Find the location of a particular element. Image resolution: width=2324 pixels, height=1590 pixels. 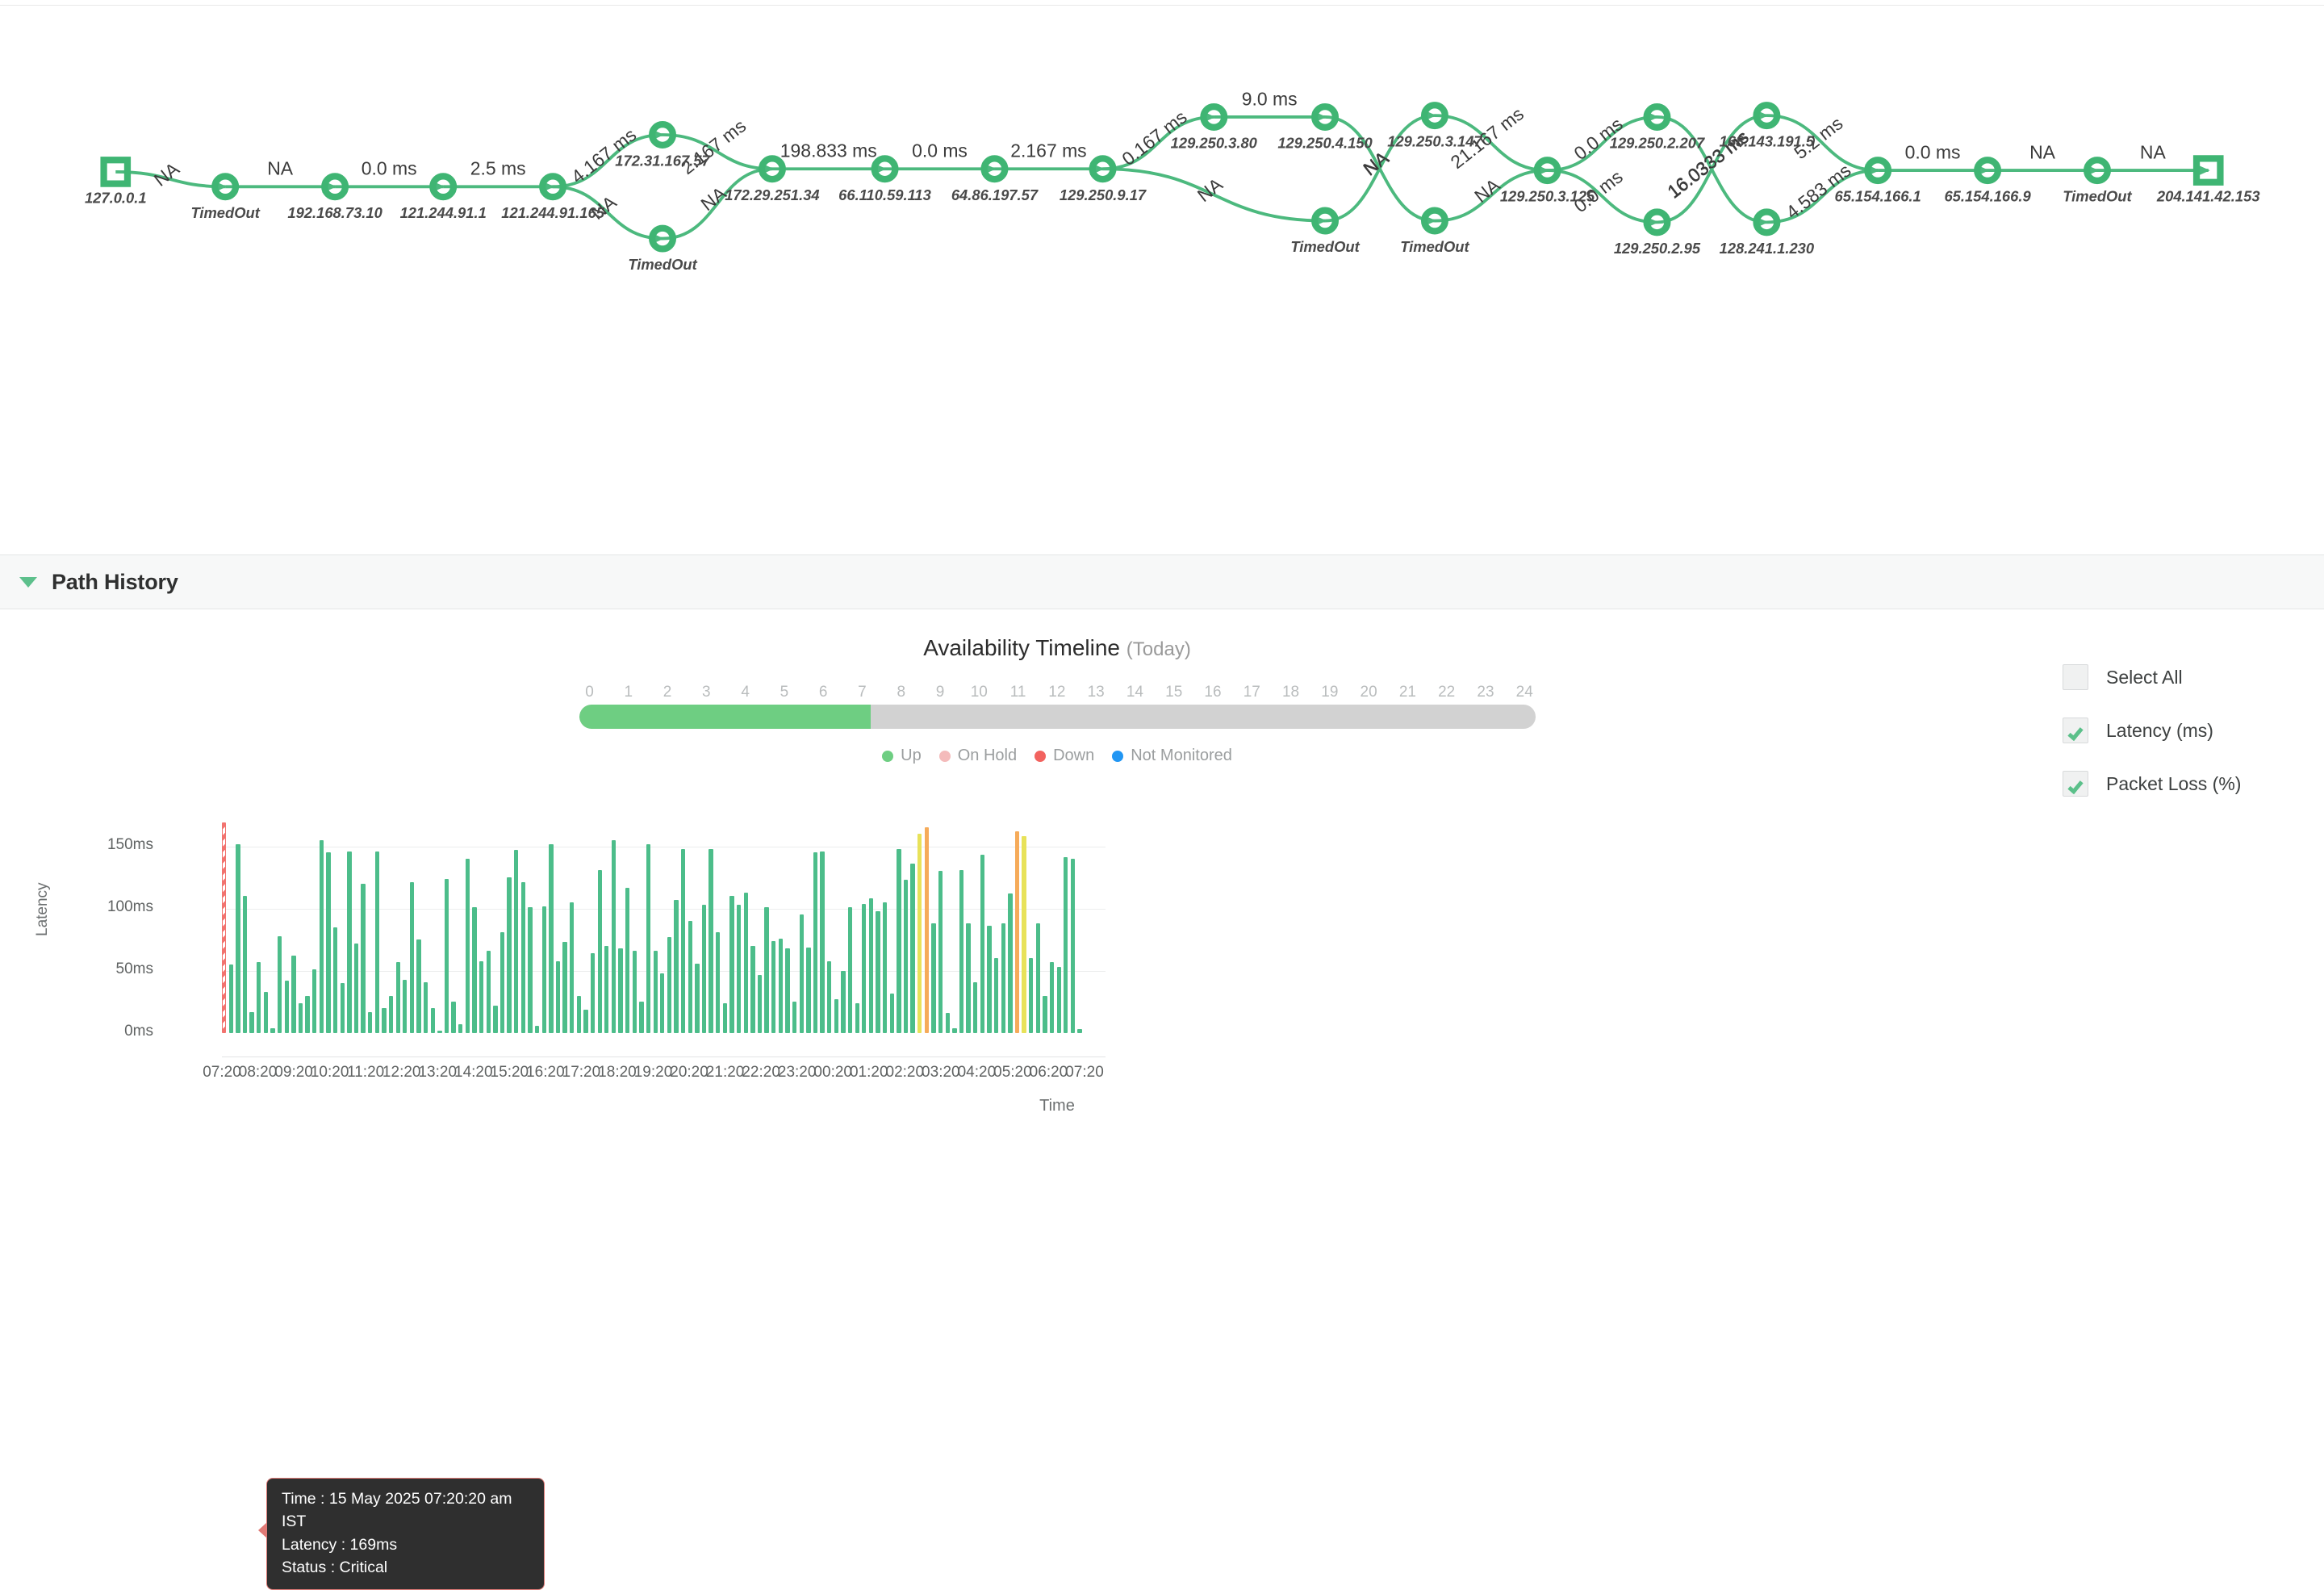

endpoint-square-icon is located at coordinates (2208, 170).